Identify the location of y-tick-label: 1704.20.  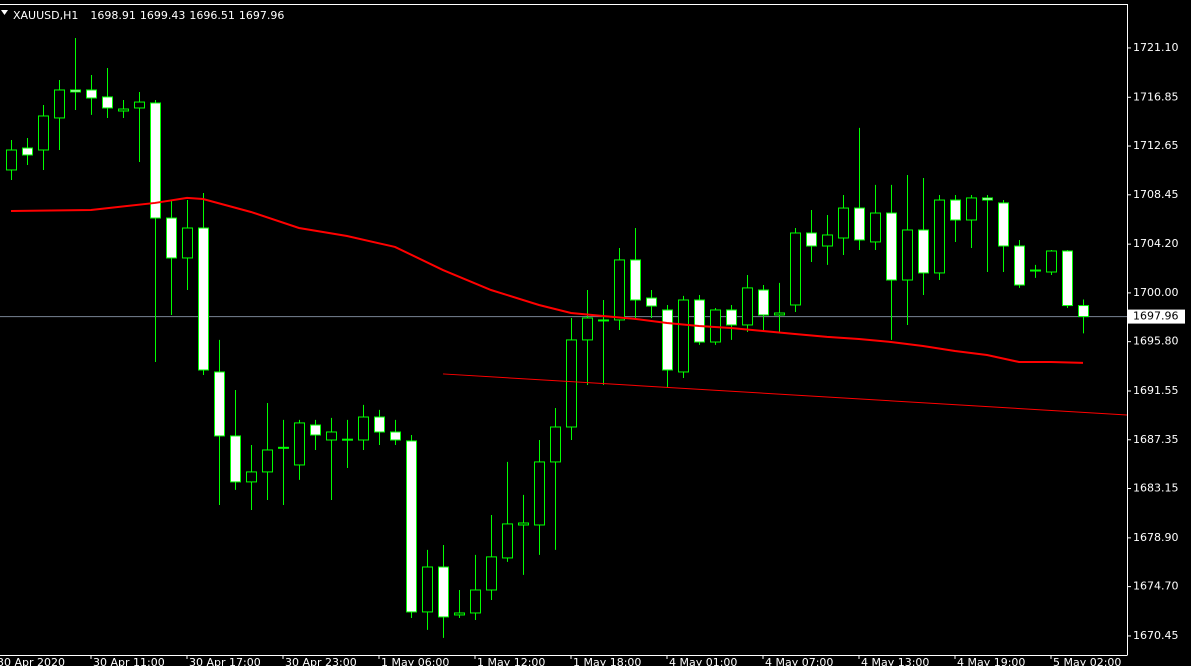
(1156, 243).